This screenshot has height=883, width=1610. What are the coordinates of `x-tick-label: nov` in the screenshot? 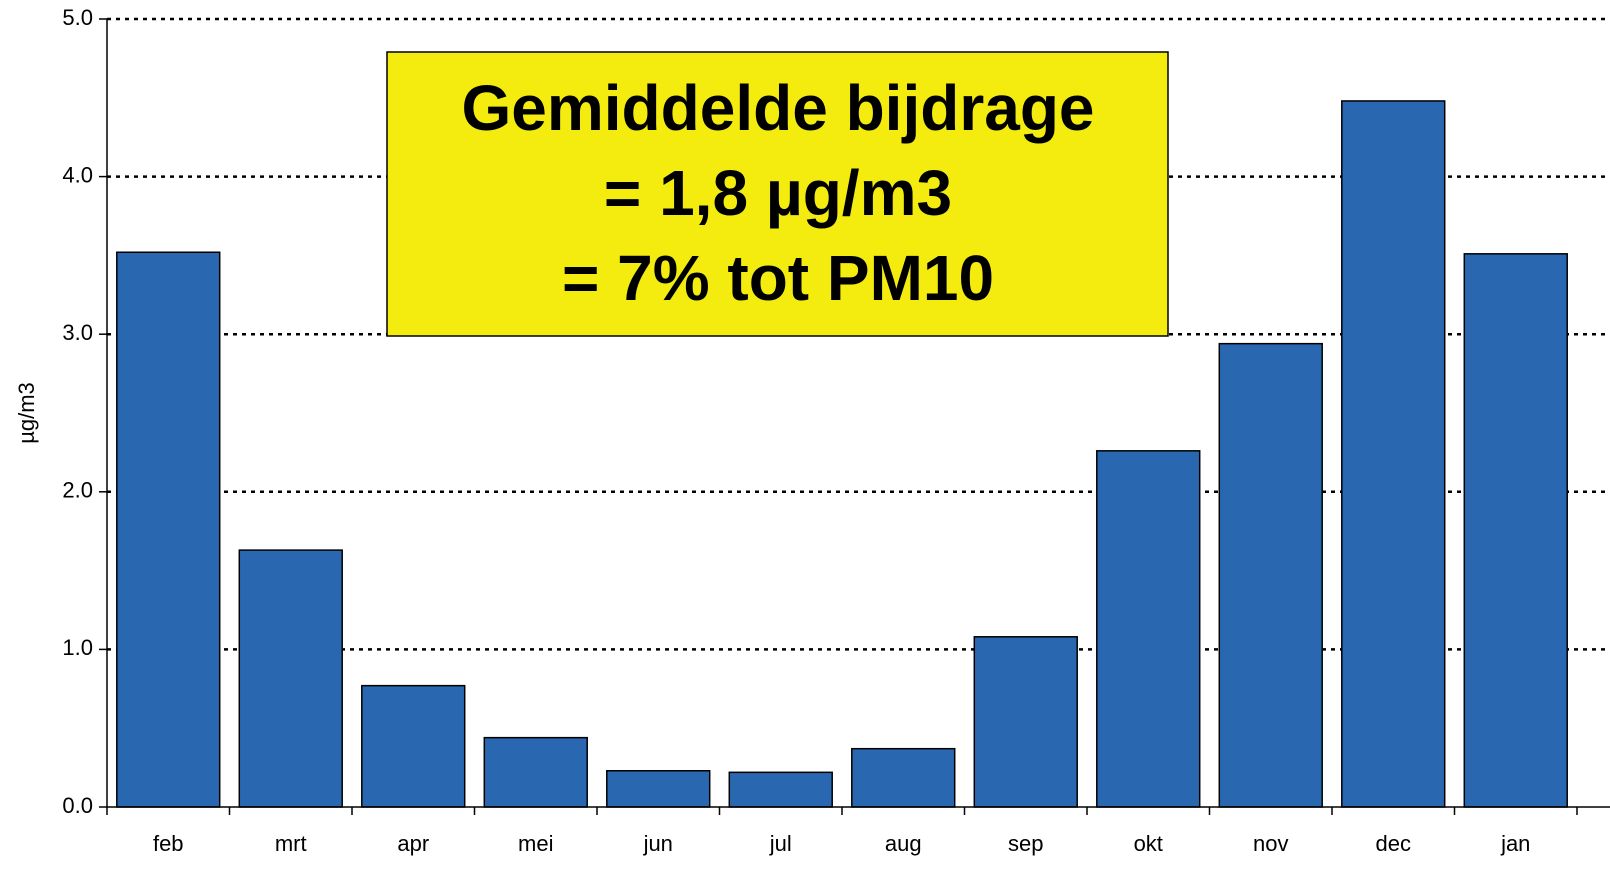 It's located at (1270, 843).